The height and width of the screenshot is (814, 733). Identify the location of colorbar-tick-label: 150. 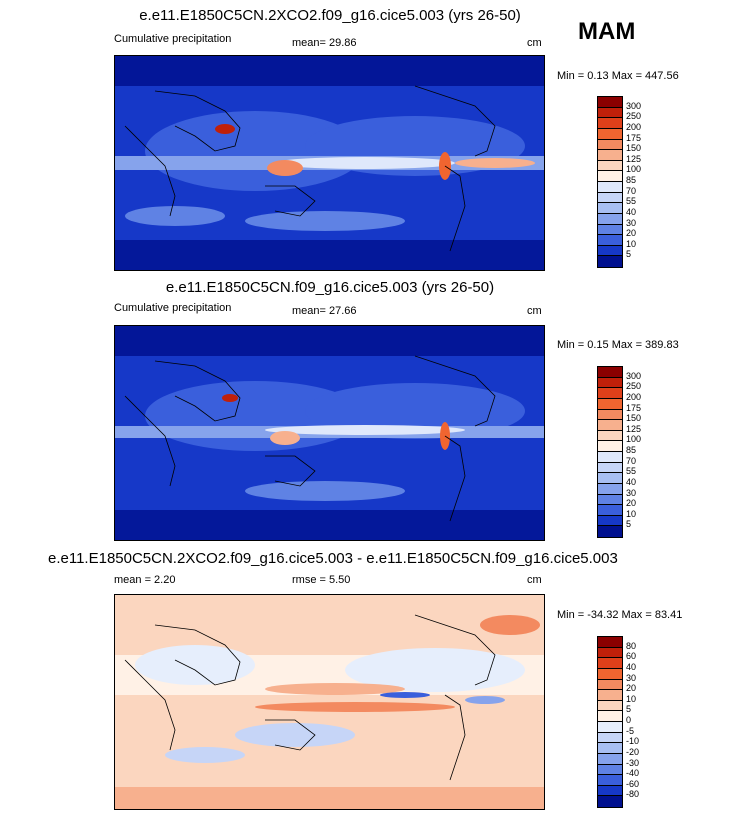
(634, 148).